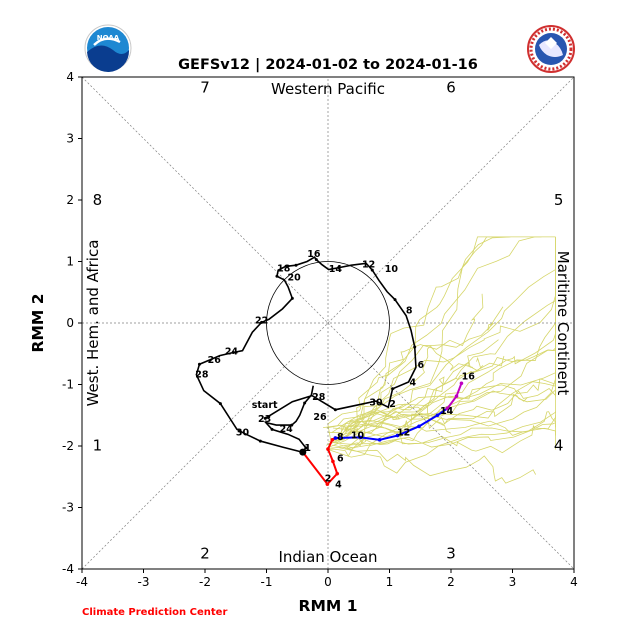 The height and width of the screenshot is (640, 640). What do you see at coordinates (390, 582) in the screenshot?
I see `x-tick-label: 1` at bounding box center [390, 582].